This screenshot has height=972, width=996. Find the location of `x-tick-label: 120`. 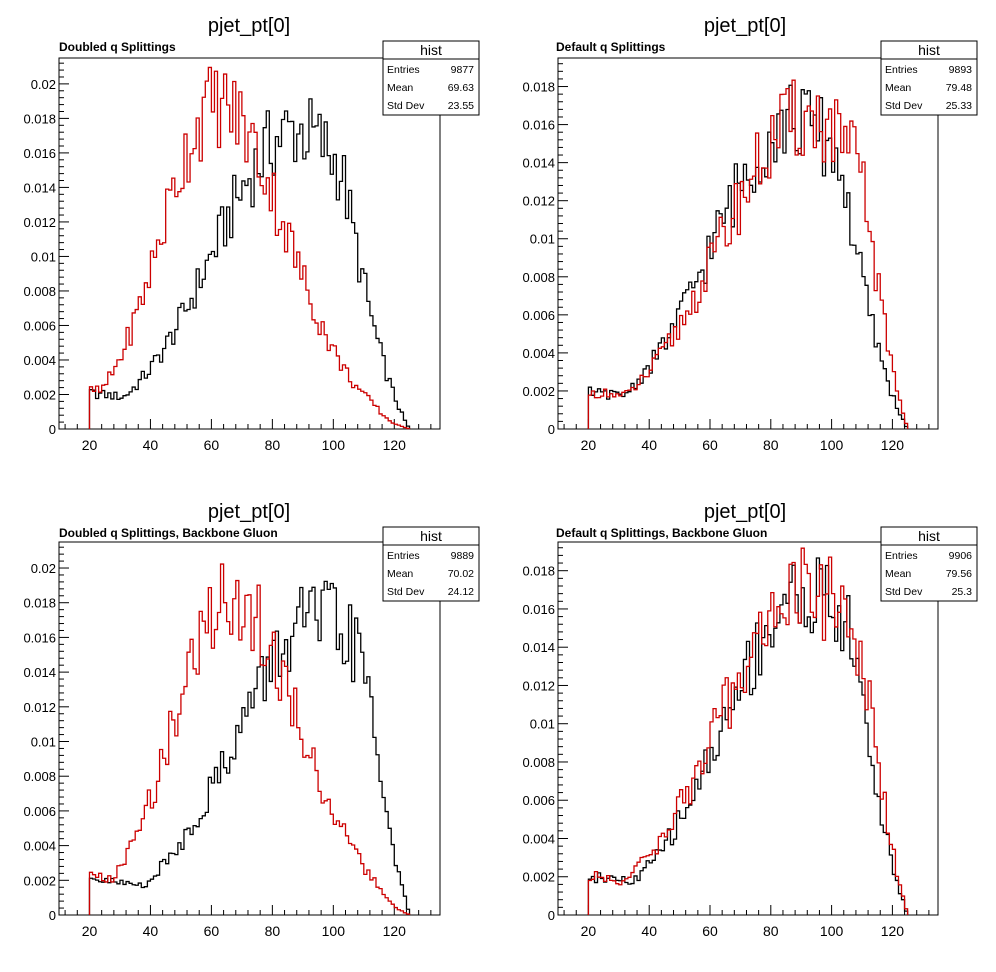

x-tick-label: 120 is located at coordinates (893, 931).